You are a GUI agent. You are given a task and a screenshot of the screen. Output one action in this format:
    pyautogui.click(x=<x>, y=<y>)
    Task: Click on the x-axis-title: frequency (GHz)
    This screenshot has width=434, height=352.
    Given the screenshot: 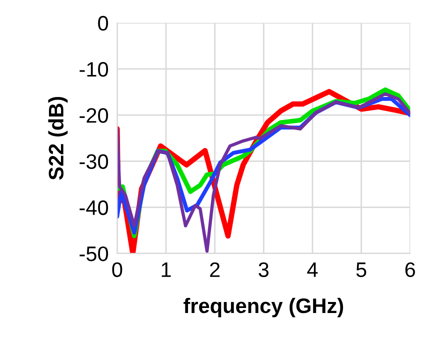 What is the action you would take?
    pyautogui.click(x=264, y=308)
    